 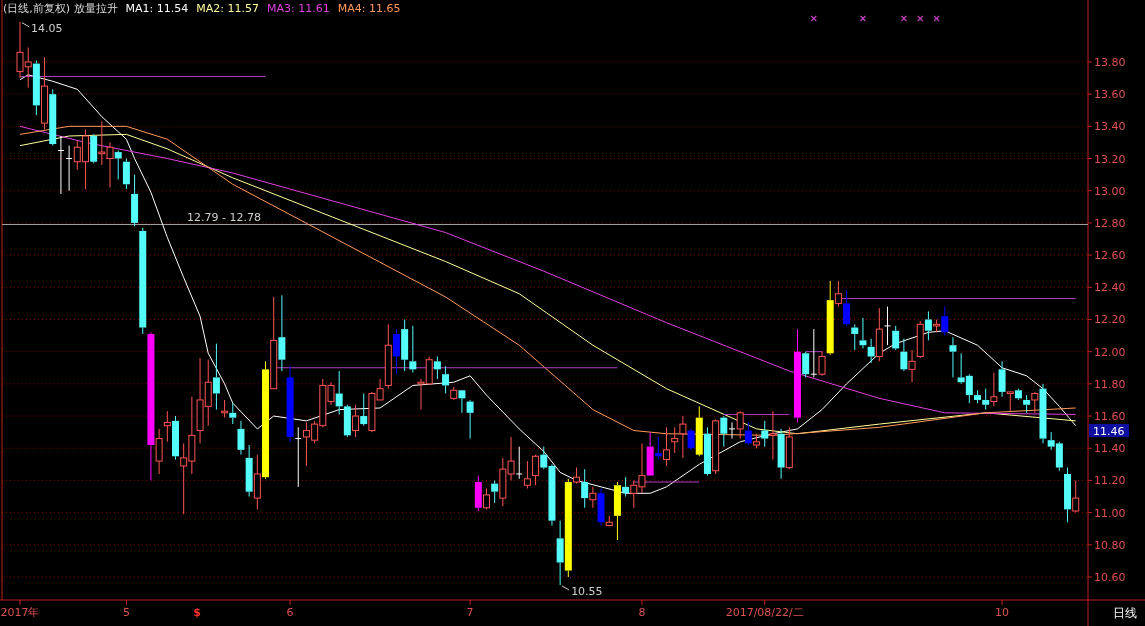 What do you see at coordinates (1110, 449) in the screenshot?
I see `y-tick-label: 11.40` at bounding box center [1110, 449].